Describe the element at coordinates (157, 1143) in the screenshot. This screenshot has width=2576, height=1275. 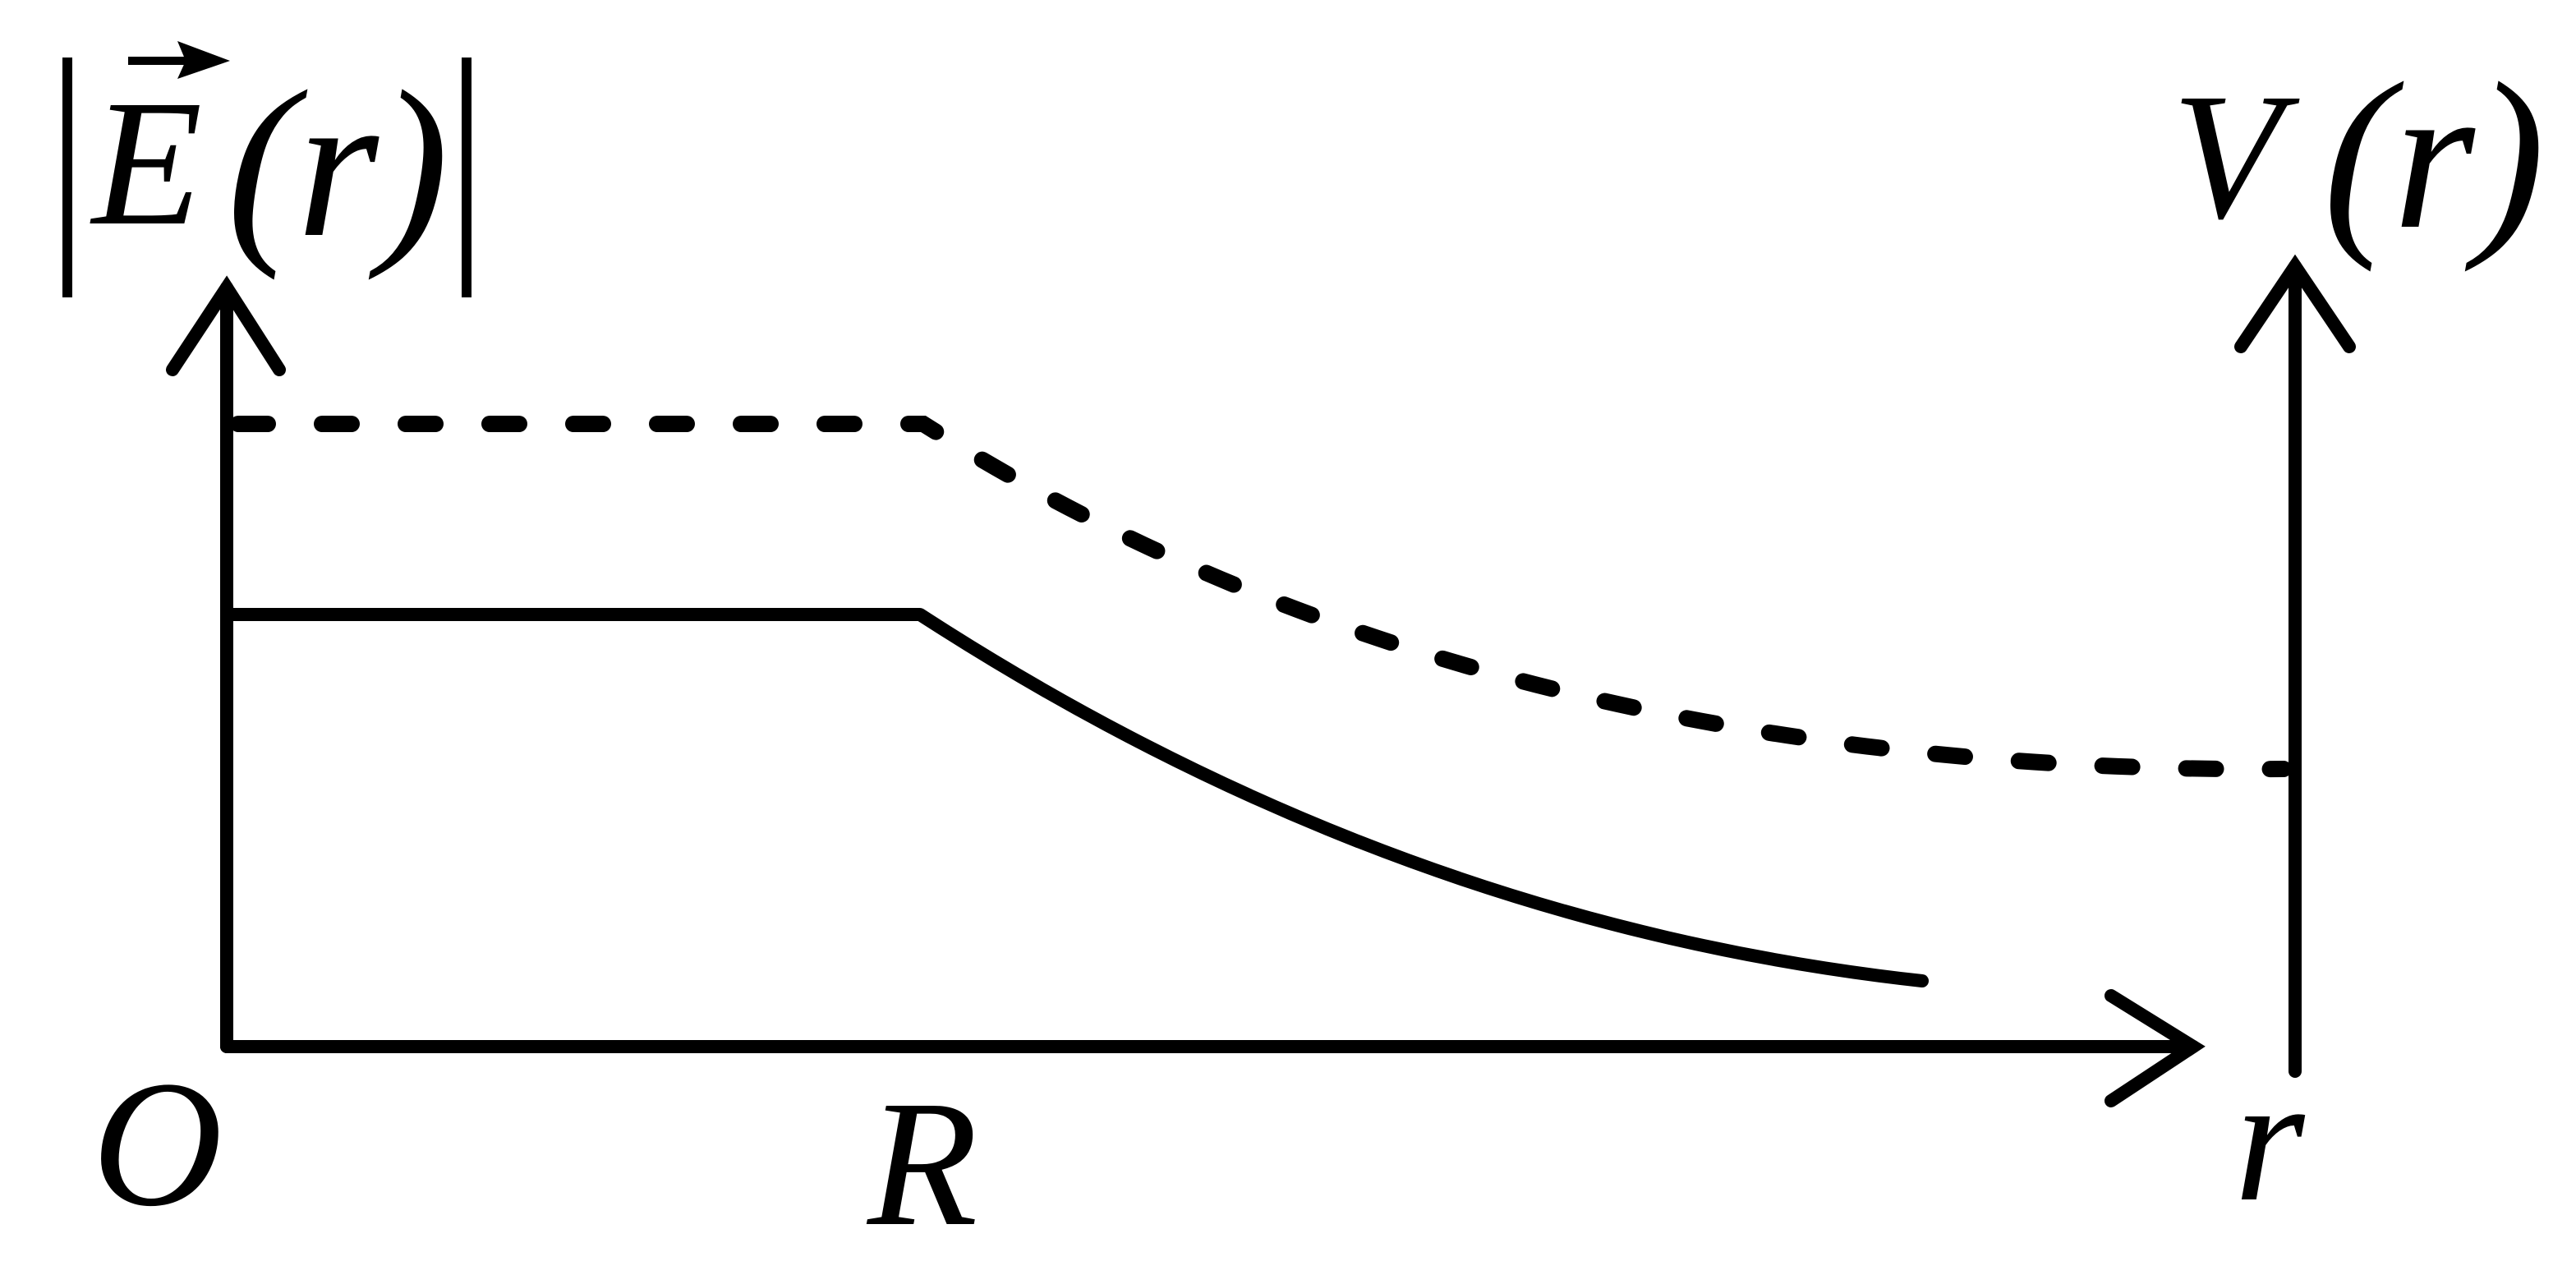
I see `origin-label: O` at that location.